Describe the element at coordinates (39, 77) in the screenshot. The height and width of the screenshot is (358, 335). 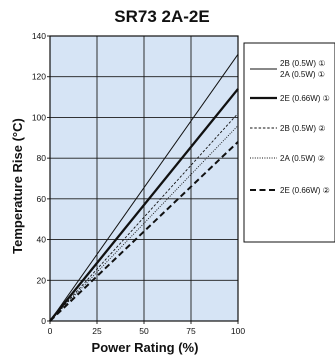
I see `y-tick-label: 120` at that location.